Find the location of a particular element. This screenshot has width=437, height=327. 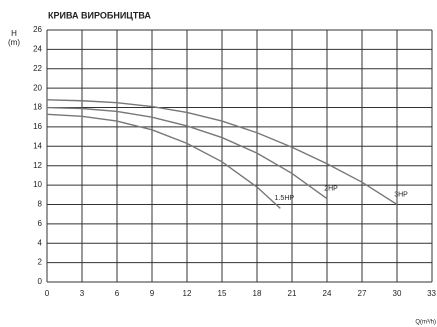

x-tick-label: 15 is located at coordinates (222, 293).